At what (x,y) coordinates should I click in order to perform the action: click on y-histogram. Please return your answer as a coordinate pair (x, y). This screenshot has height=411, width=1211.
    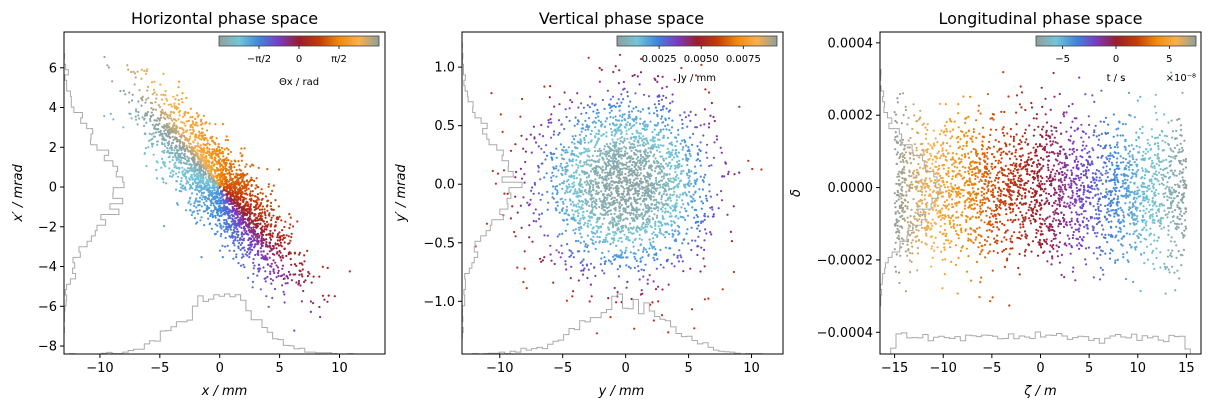
    Looking at the image, I should click on (94, 193).